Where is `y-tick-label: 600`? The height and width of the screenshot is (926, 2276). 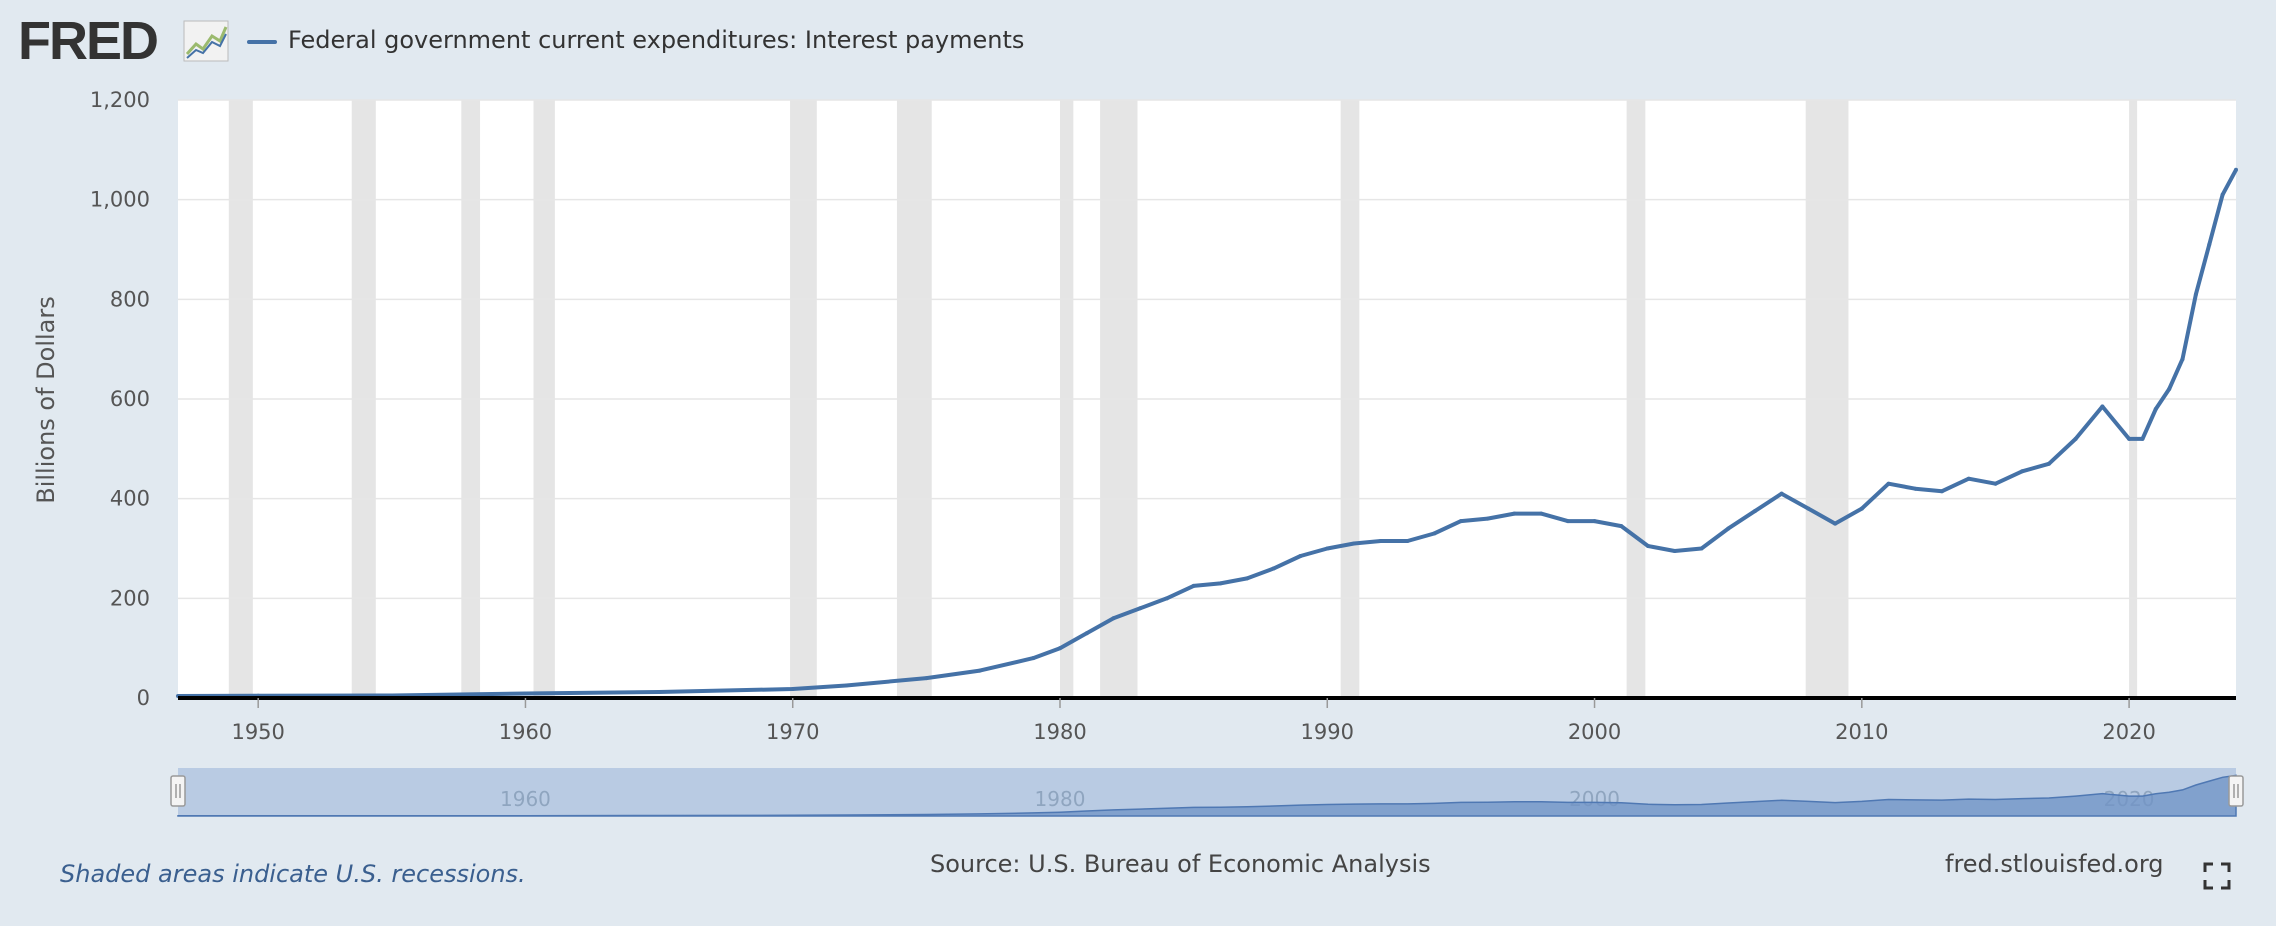 y-tick-label: 600 is located at coordinates (130, 399).